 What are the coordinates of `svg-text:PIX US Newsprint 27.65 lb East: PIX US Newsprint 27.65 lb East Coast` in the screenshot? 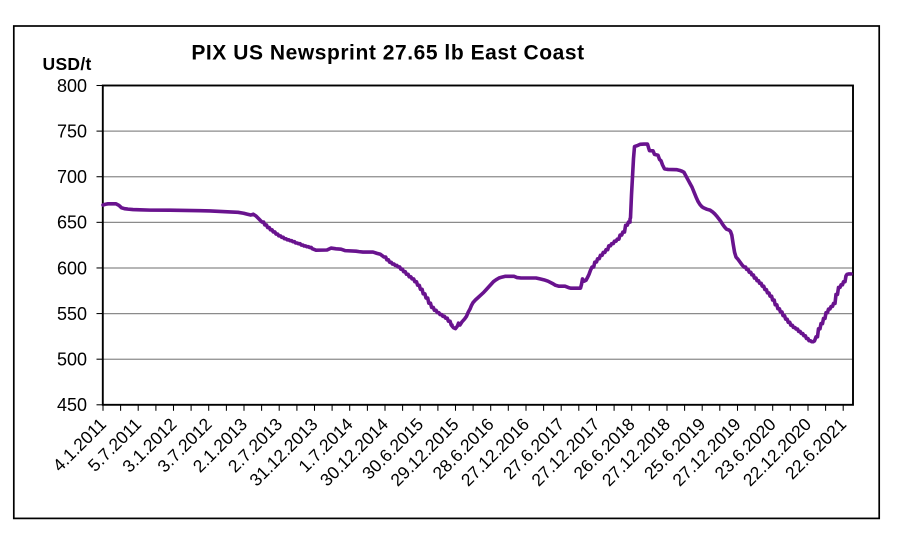 It's located at (387, 53).